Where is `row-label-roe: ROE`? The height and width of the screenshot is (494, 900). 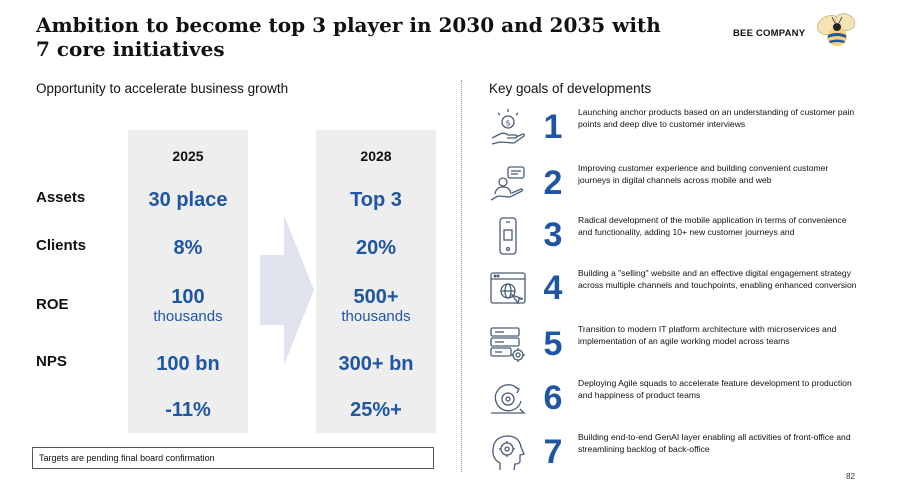
row-label-roe: ROE is located at coordinates (52, 304).